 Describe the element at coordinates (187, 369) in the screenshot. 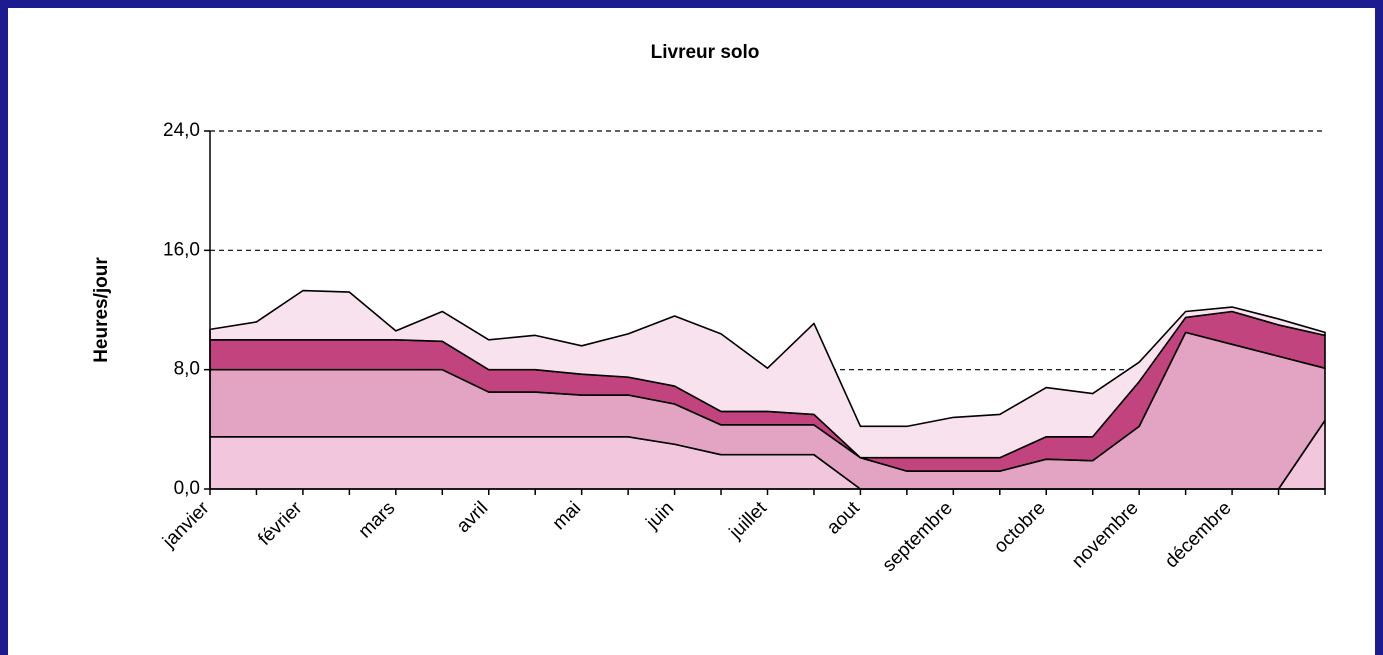

I see `y-tick-label: 8,0` at that location.